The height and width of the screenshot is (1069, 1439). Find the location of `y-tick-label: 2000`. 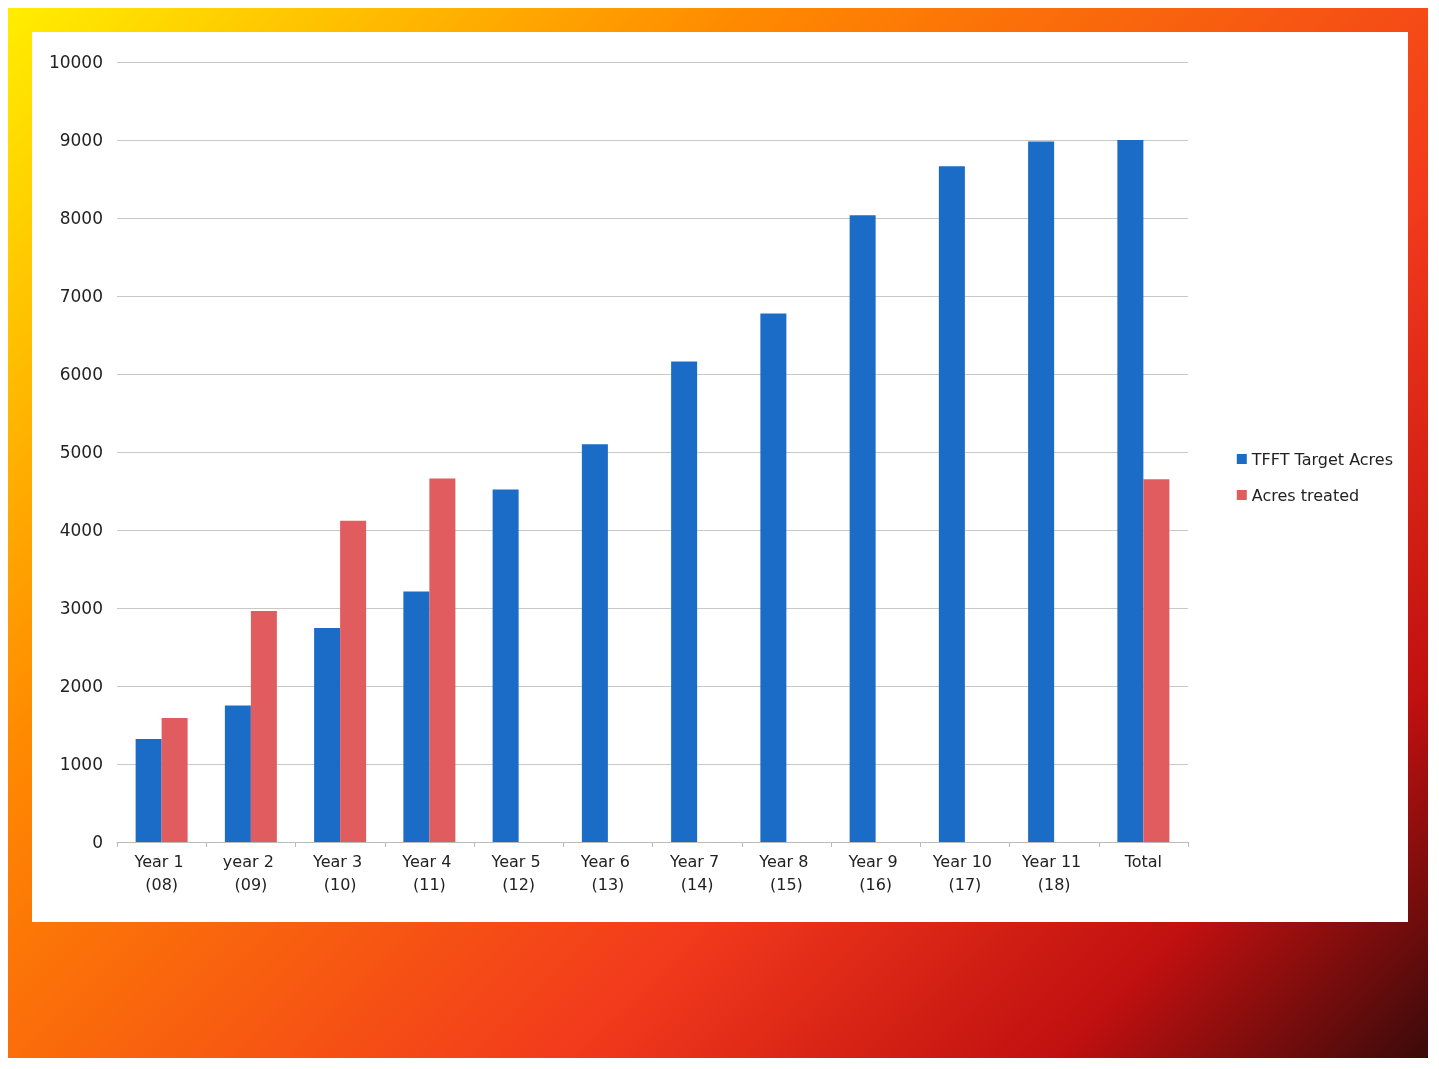

y-tick-label: 2000 is located at coordinates (81, 686).